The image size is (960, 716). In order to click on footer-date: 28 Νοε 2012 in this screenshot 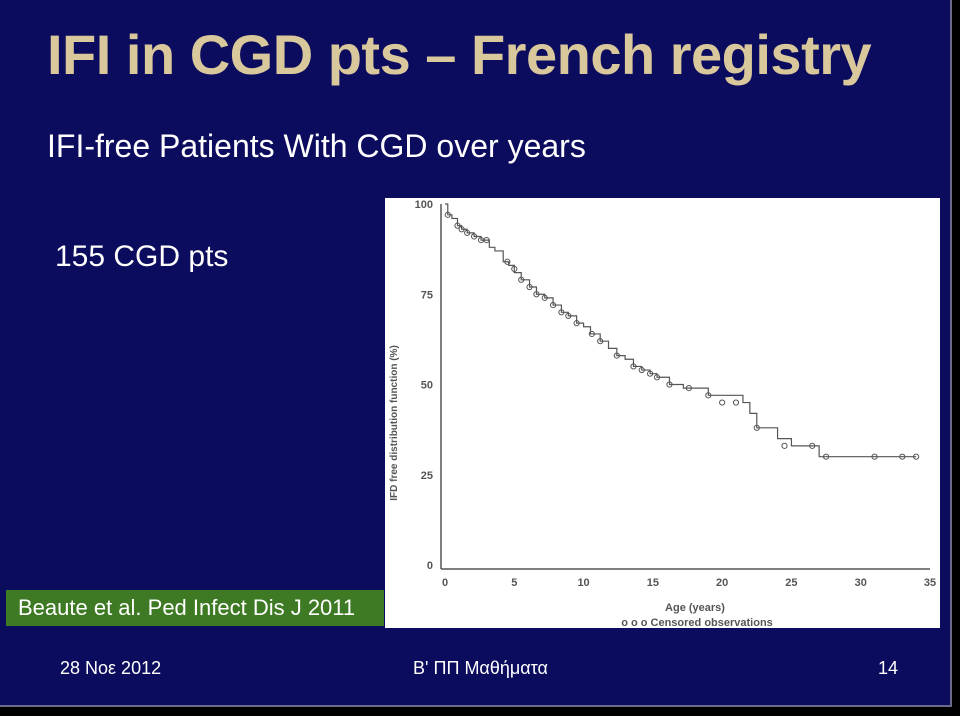, I will do `click(111, 668)`.